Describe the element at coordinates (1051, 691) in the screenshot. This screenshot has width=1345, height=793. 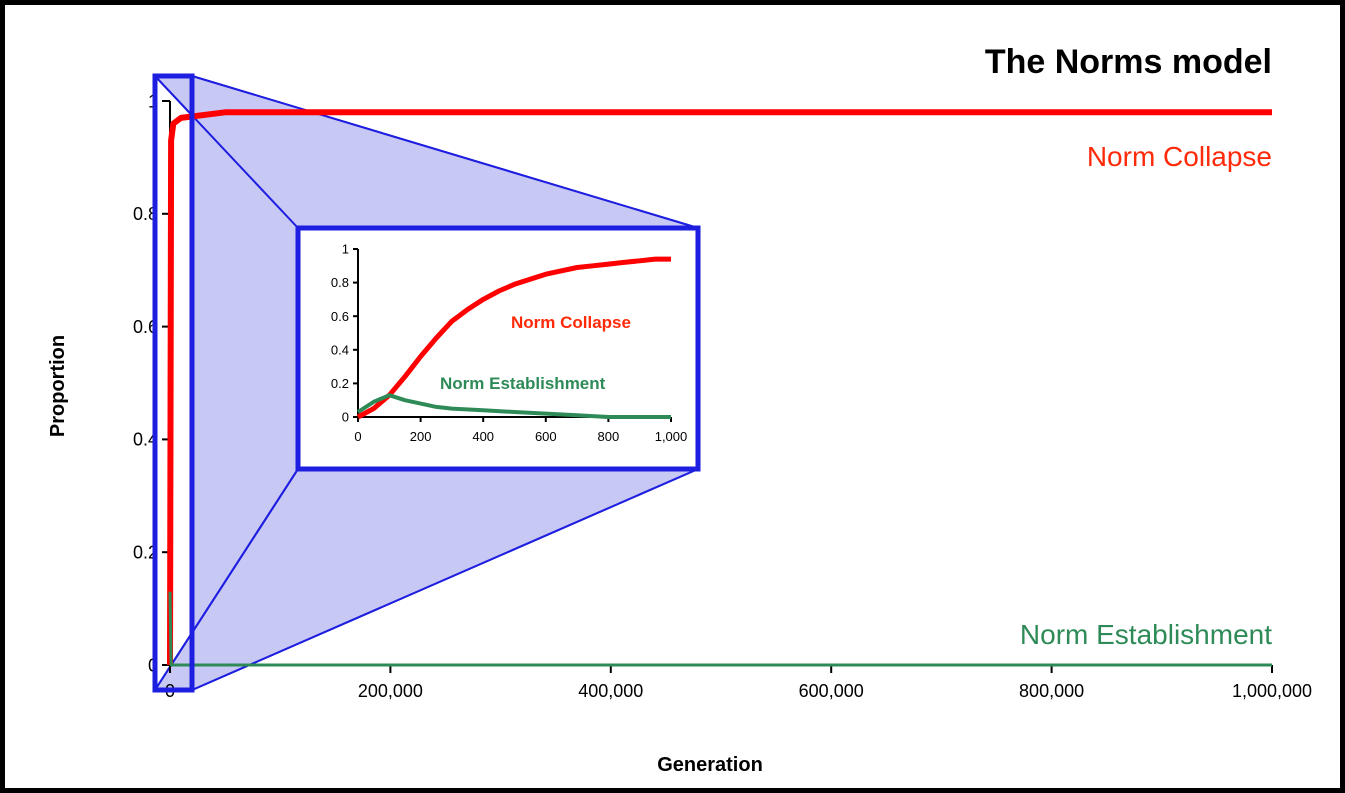
I see `p0-x-tick-label: 800,000` at that location.